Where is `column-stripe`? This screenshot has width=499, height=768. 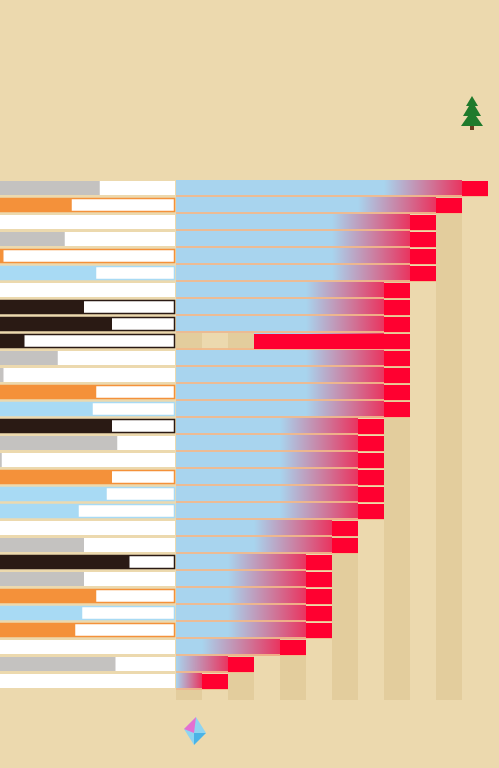
column-stripe is located at coordinates (449, 440).